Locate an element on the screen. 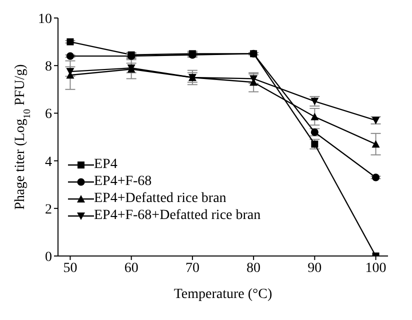  y-tick-label: 4 is located at coordinates (48, 162).